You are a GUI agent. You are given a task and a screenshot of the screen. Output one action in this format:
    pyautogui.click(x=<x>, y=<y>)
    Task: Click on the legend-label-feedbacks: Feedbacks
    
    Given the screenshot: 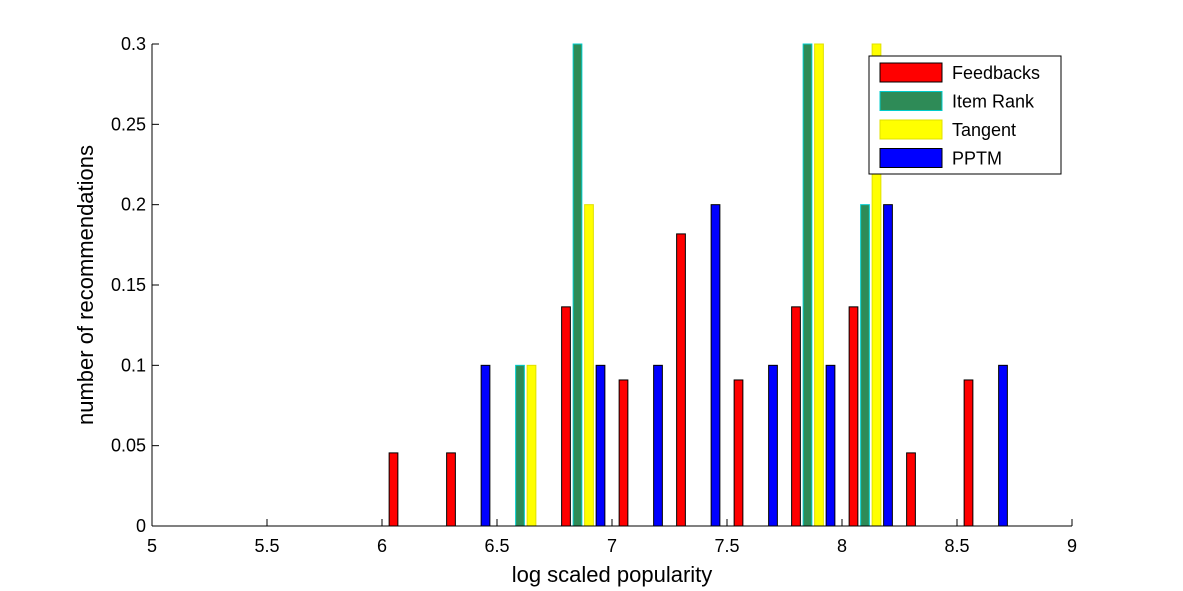 What is the action you would take?
    pyautogui.click(x=996, y=73)
    